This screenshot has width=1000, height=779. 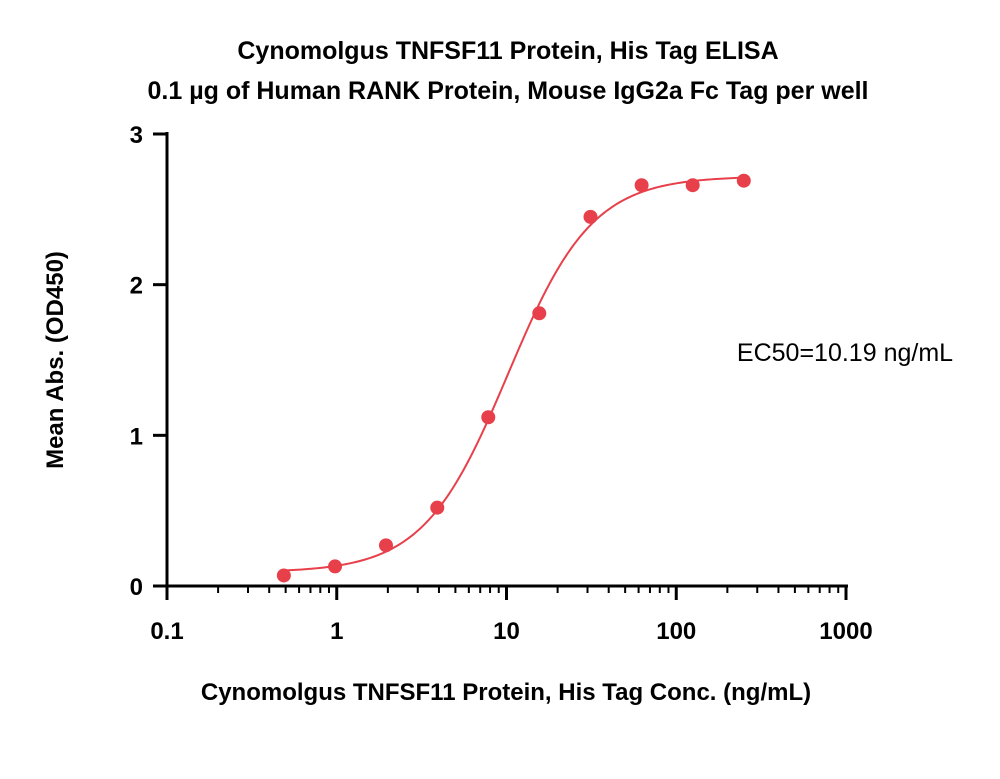 What do you see at coordinates (55, 360) in the screenshot?
I see `y-axis-label: Mean Abs. (OD450)` at bounding box center [55, 360].